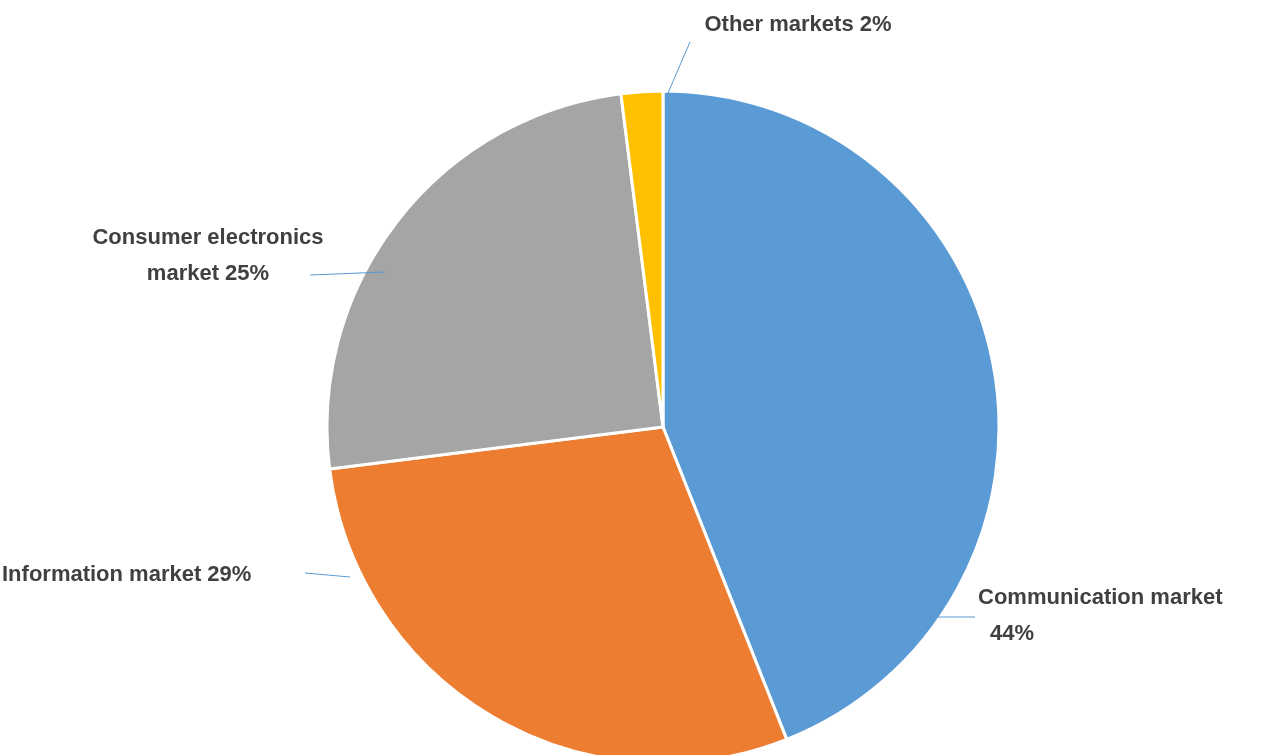 This screenshot has width=1261, height=755. I want to click on slice-label: Other markets 2%, so click(798, 23).